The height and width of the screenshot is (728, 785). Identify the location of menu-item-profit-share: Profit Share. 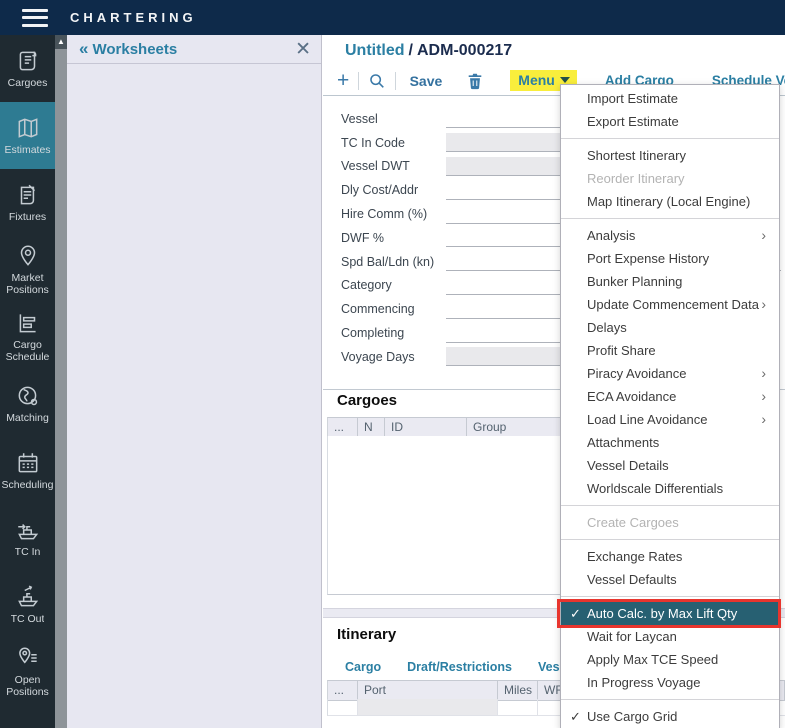
(621, 350).